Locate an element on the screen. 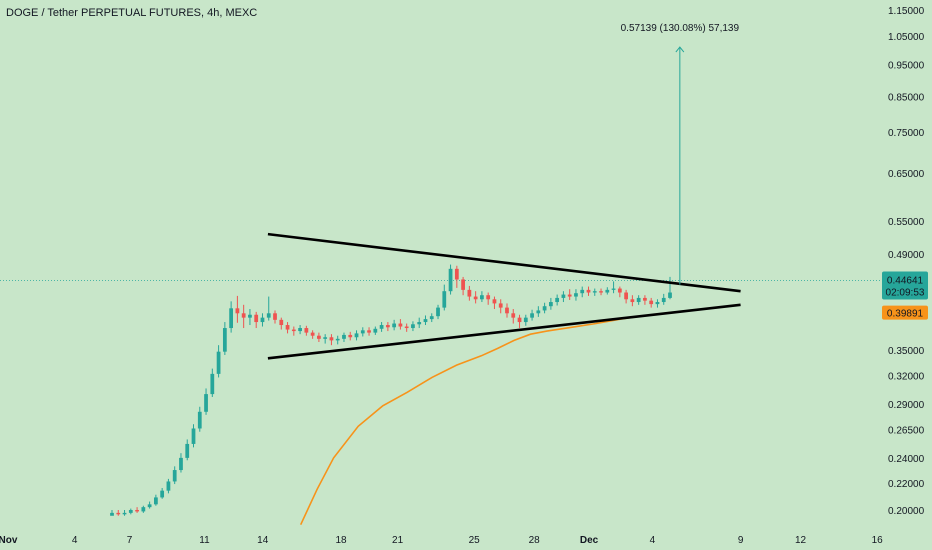 The image size is (932, 550). y-tick-label: 0.20000 is located at coordinates (906, 511).